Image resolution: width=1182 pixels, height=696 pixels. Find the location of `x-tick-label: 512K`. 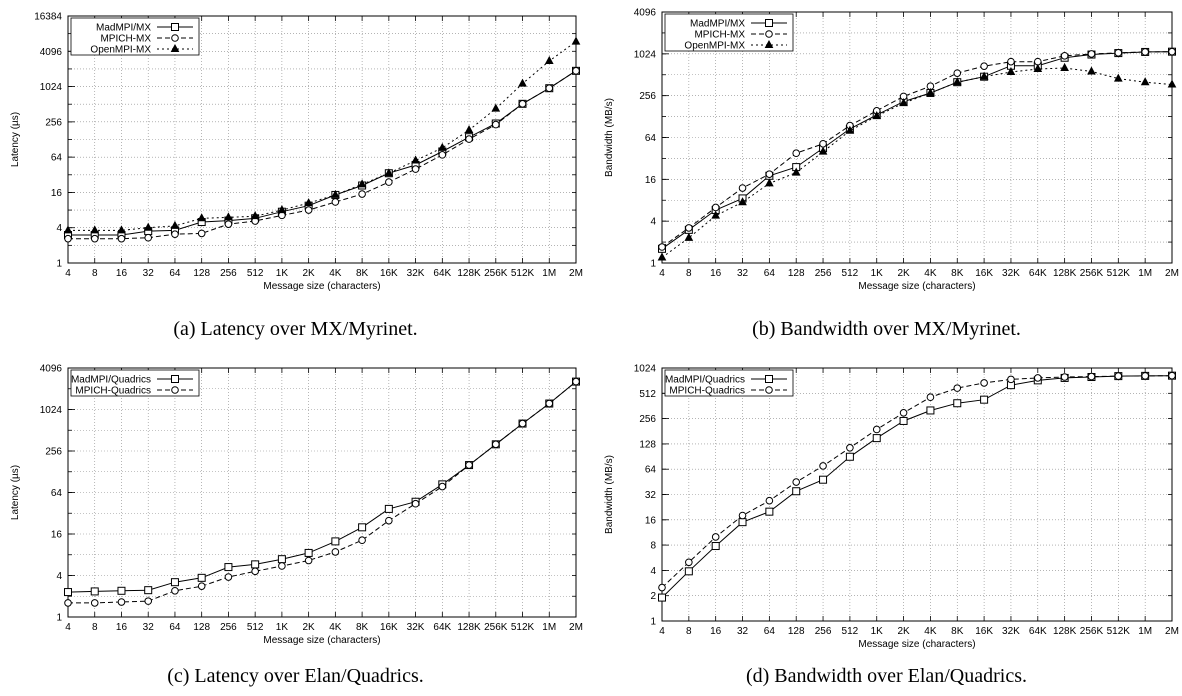

x-tick-label: 512K is located at coordinates (523, 627).